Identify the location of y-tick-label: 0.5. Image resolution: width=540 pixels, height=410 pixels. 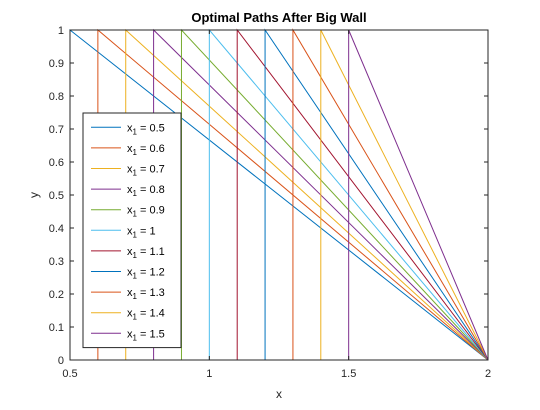
(56, 196).